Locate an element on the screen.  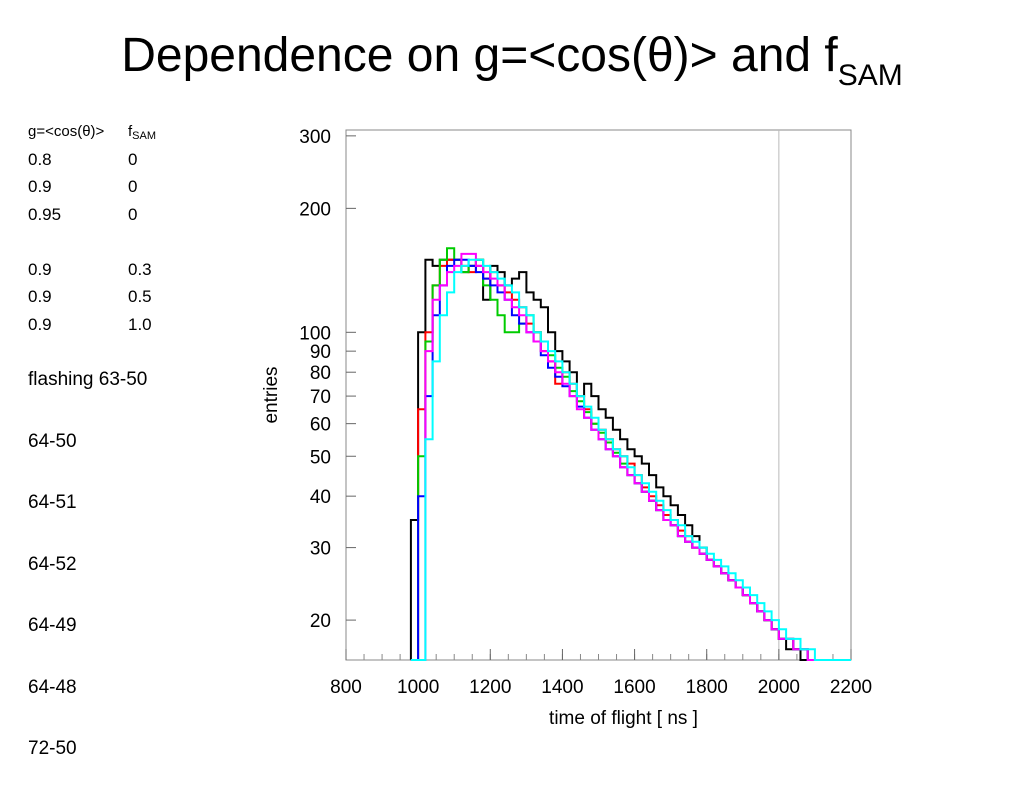
header-g: g=<cos(θ)> is located at coordinates (66, 131).